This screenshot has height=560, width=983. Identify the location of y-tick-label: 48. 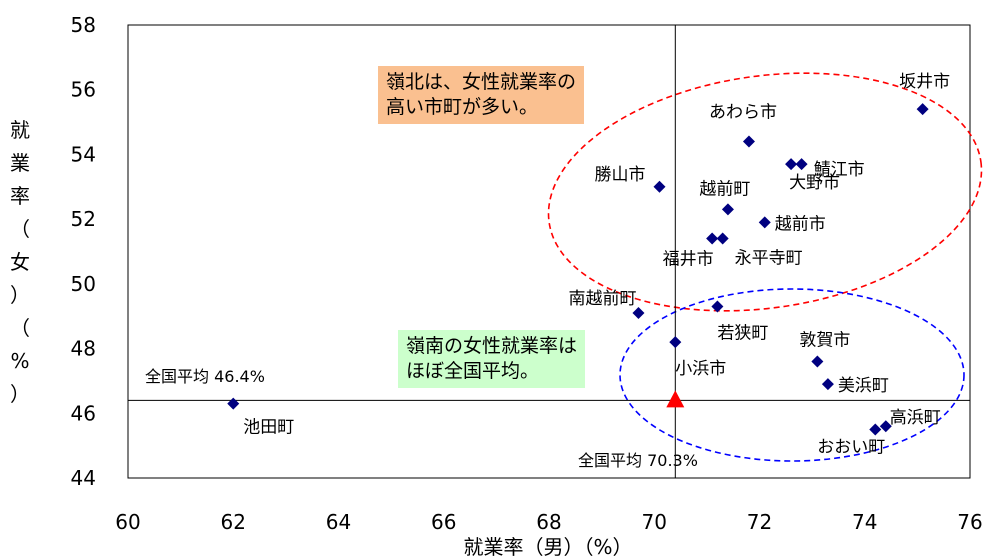
(83, 349).